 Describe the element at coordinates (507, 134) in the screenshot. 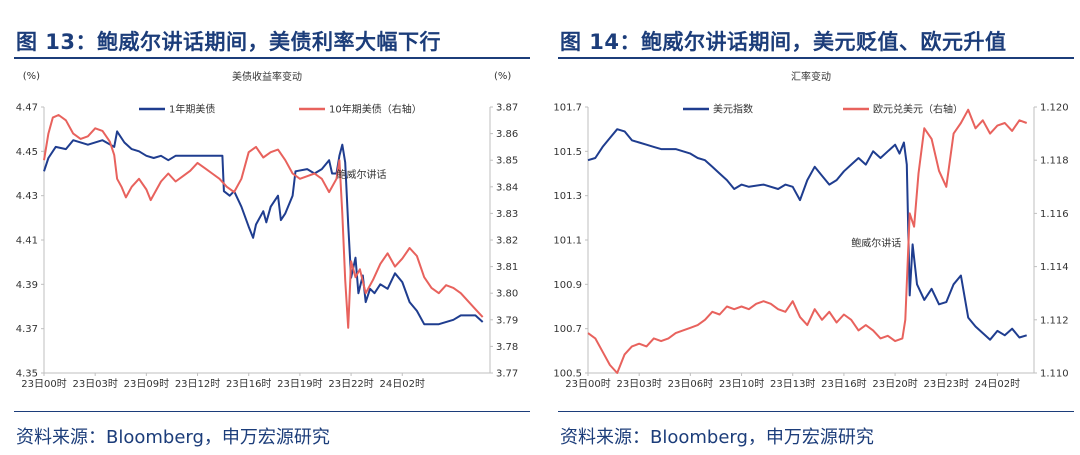

I see `right-tick-label: 3.86` at that location.